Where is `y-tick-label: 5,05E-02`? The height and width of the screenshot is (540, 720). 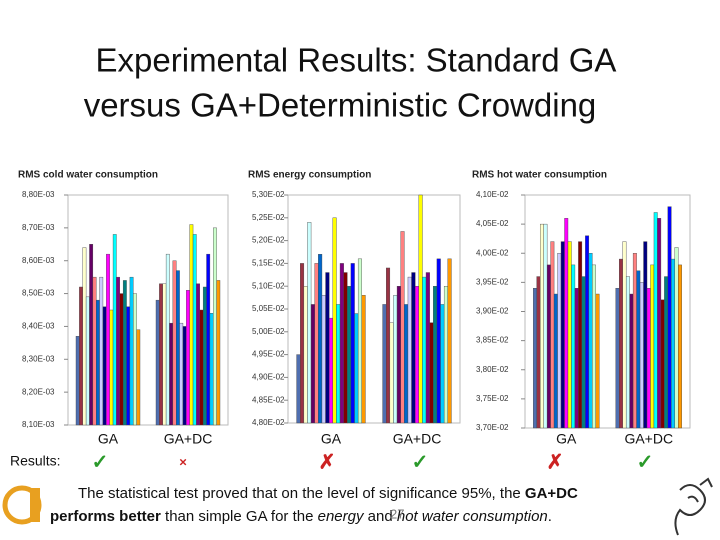
y-tick-label: 5,05E-02 is located at coordinates (268, 308).